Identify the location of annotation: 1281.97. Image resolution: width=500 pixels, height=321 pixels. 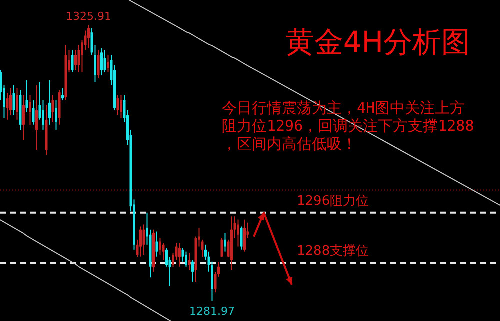
(212, 311).